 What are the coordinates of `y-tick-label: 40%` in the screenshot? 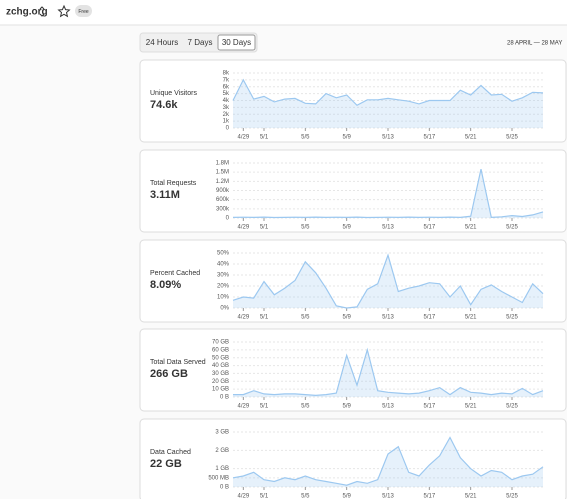 It's located at (223, 265).